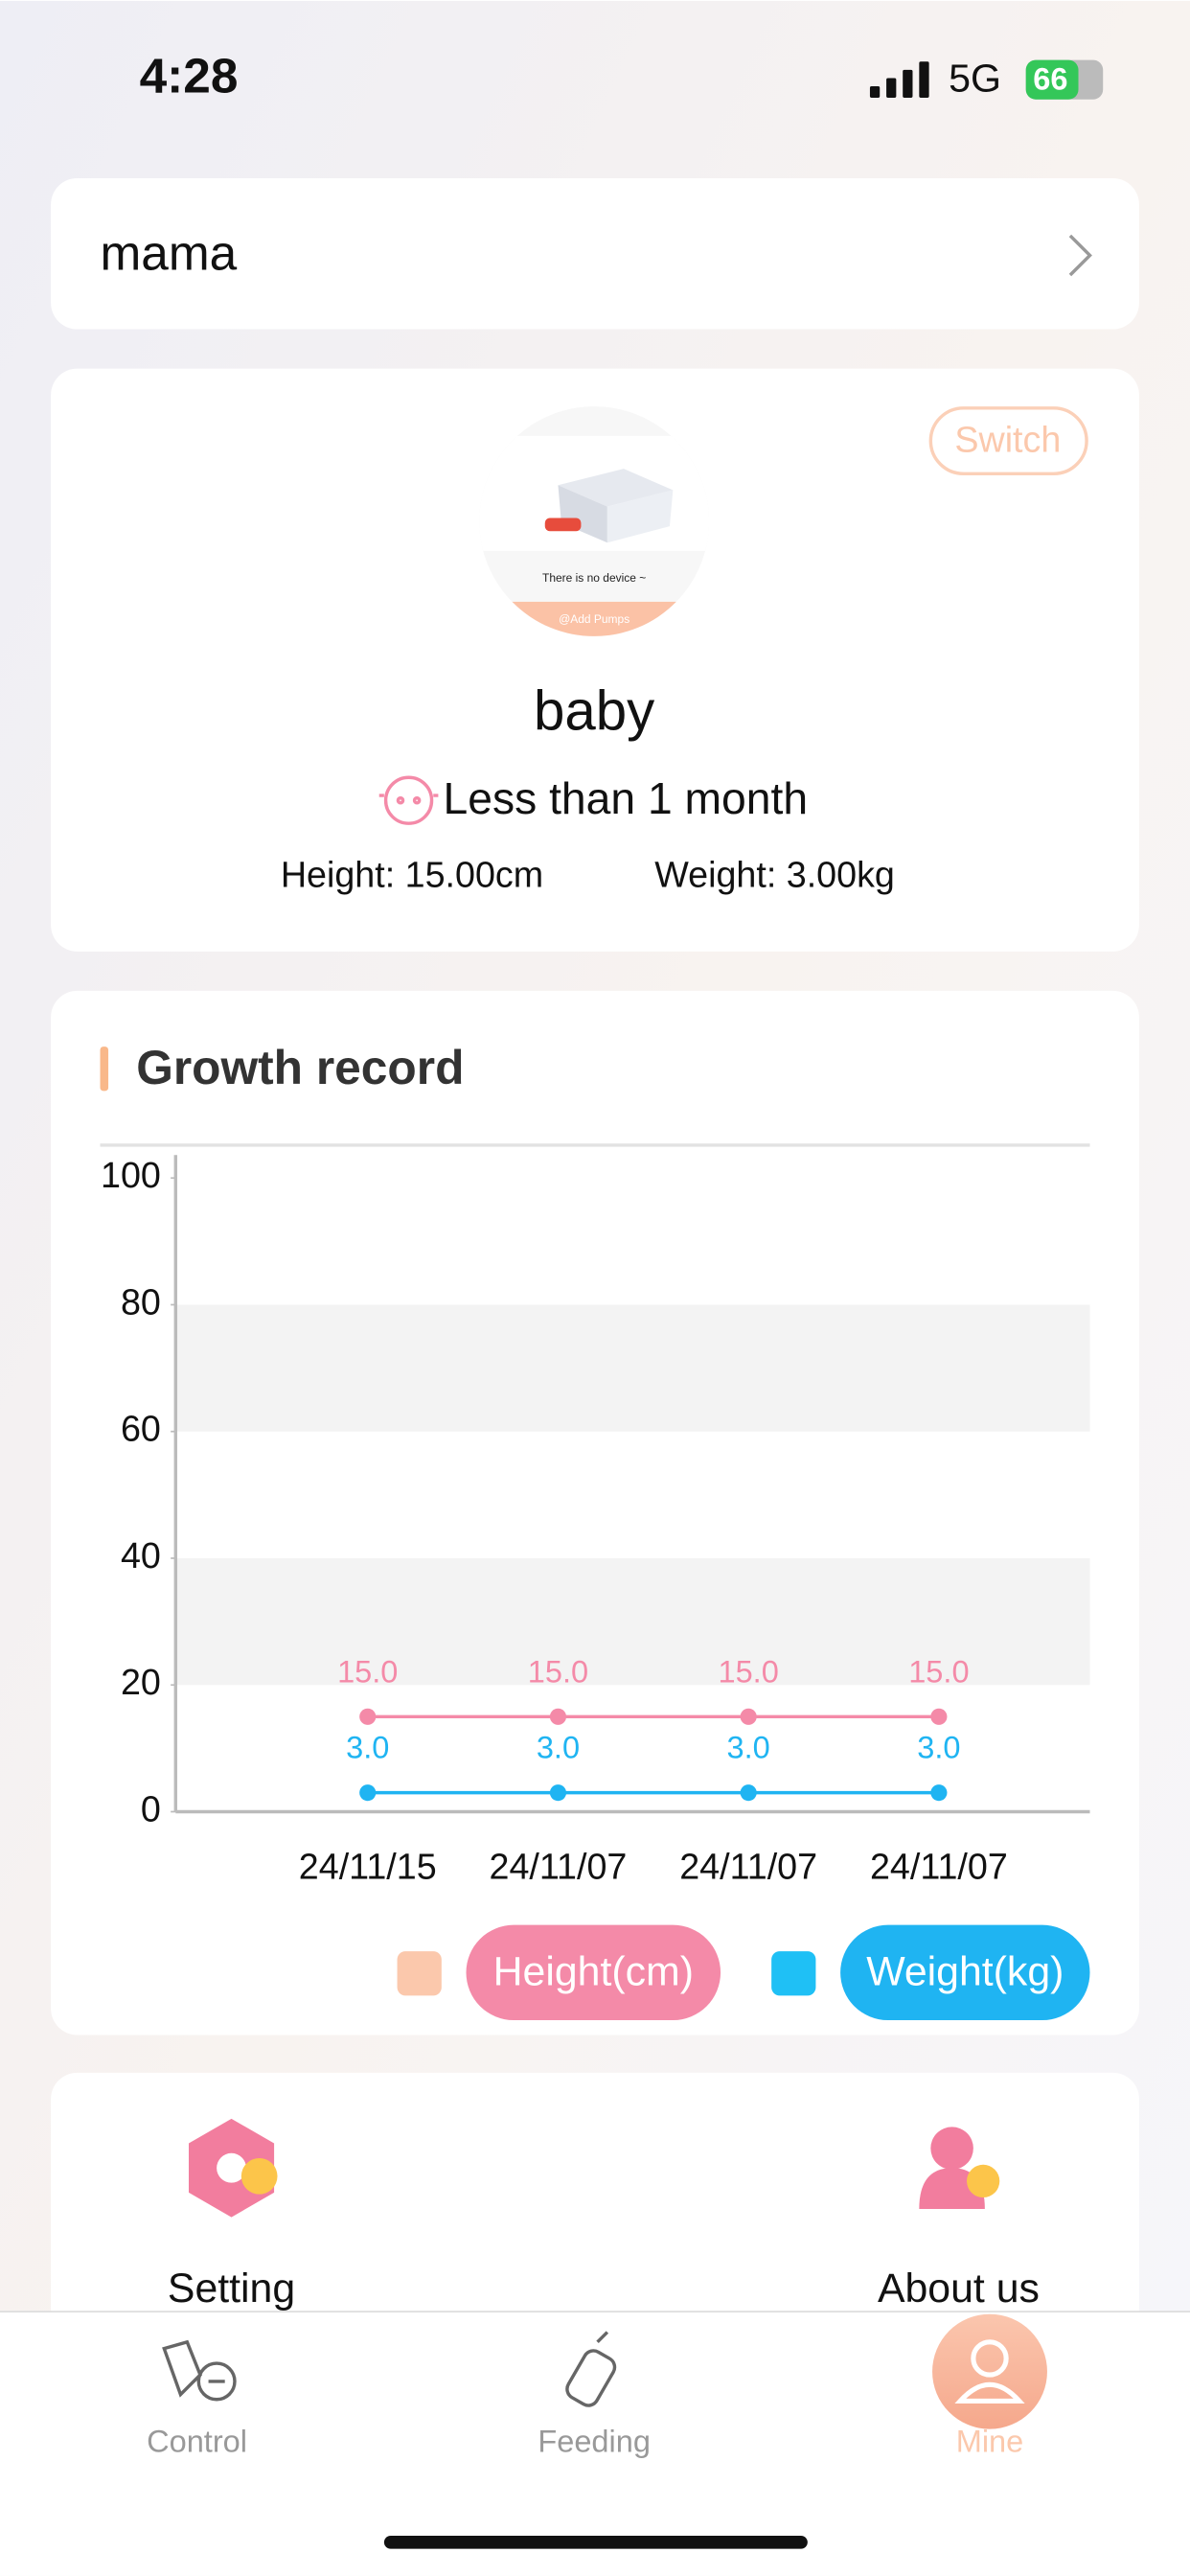 The height and width of the screenshot is (2576, 1190). I want to click on control-icon, so click(199, 2370).